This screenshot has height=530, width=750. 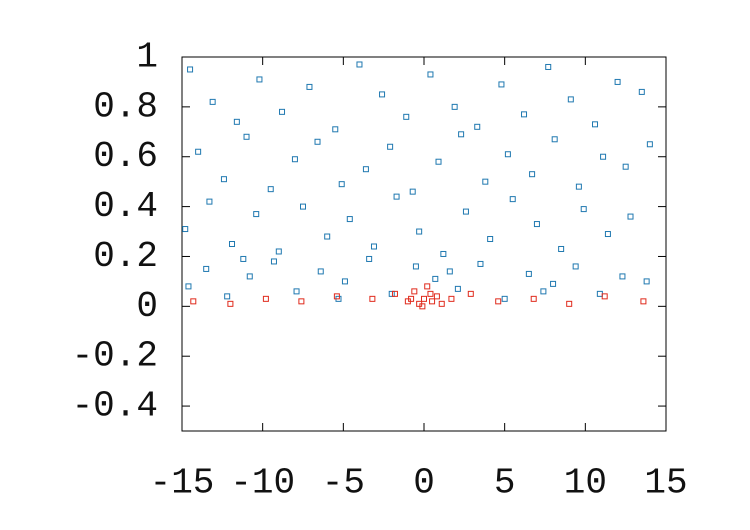 What do you see at coordinates (115, 356) in the screenshot?
I see `y-tick-label: -0.2` at bounding box center [115, 356].